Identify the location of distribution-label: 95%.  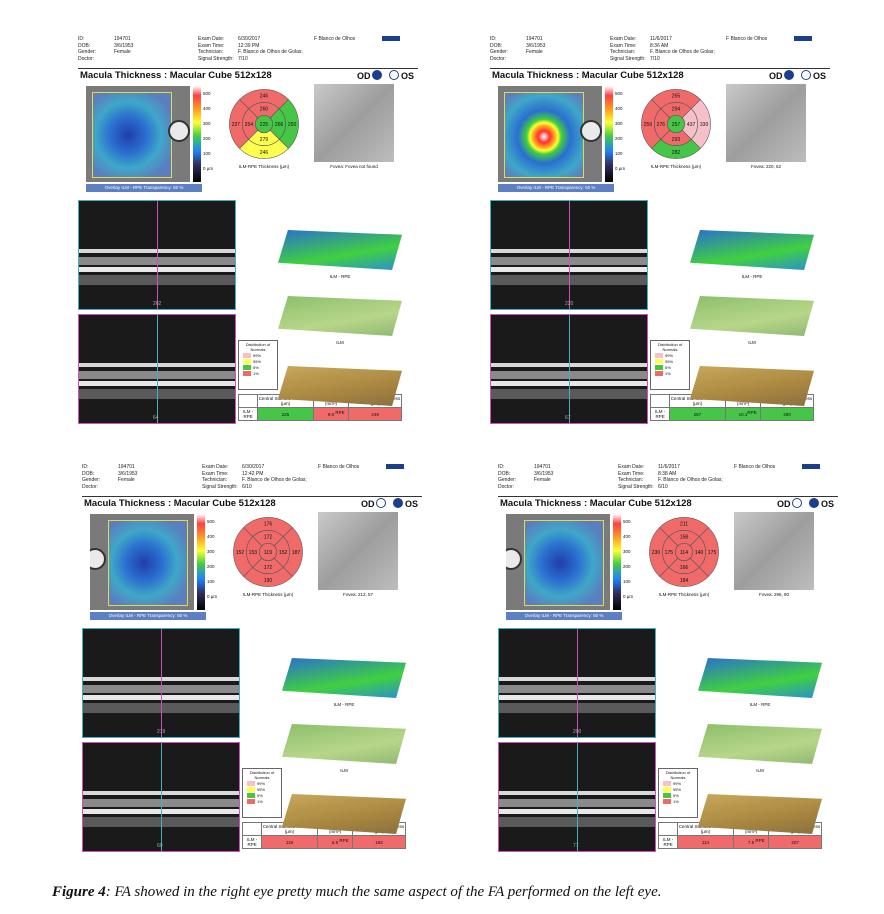
(669, 361).